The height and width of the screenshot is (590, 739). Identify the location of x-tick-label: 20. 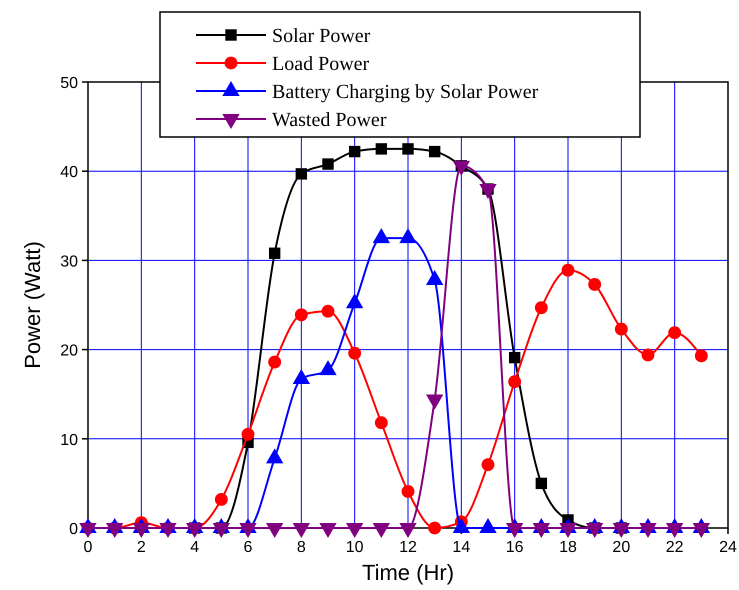
(621, 547).